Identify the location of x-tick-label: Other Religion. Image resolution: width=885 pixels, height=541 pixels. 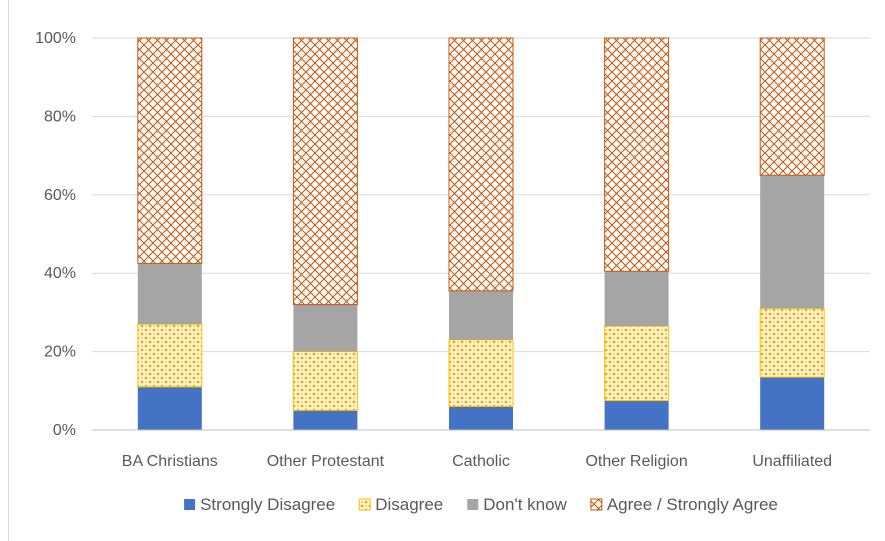
(636, 461).